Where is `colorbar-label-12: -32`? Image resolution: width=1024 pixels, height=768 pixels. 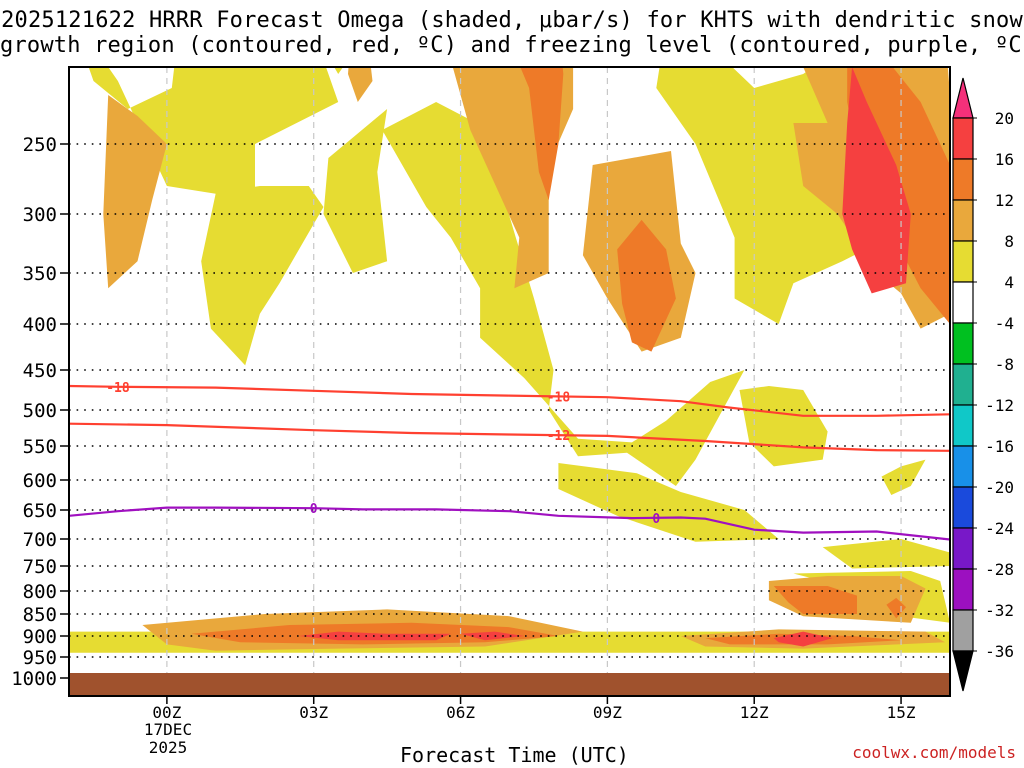 colorbar-label-12: -32 is located at coordinates (999, 610).